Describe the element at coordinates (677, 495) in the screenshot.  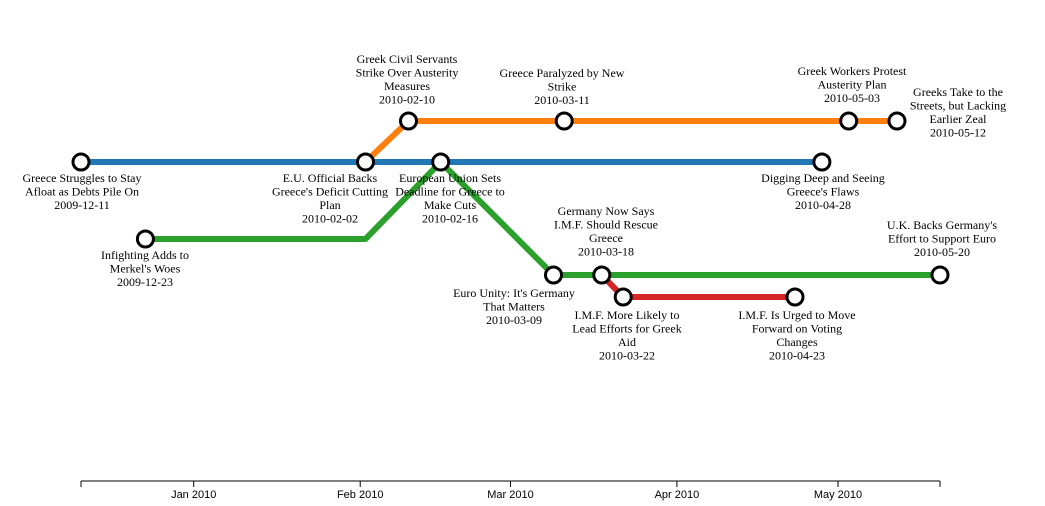
I see `axis-tick-label: Apr 2010` at that location.